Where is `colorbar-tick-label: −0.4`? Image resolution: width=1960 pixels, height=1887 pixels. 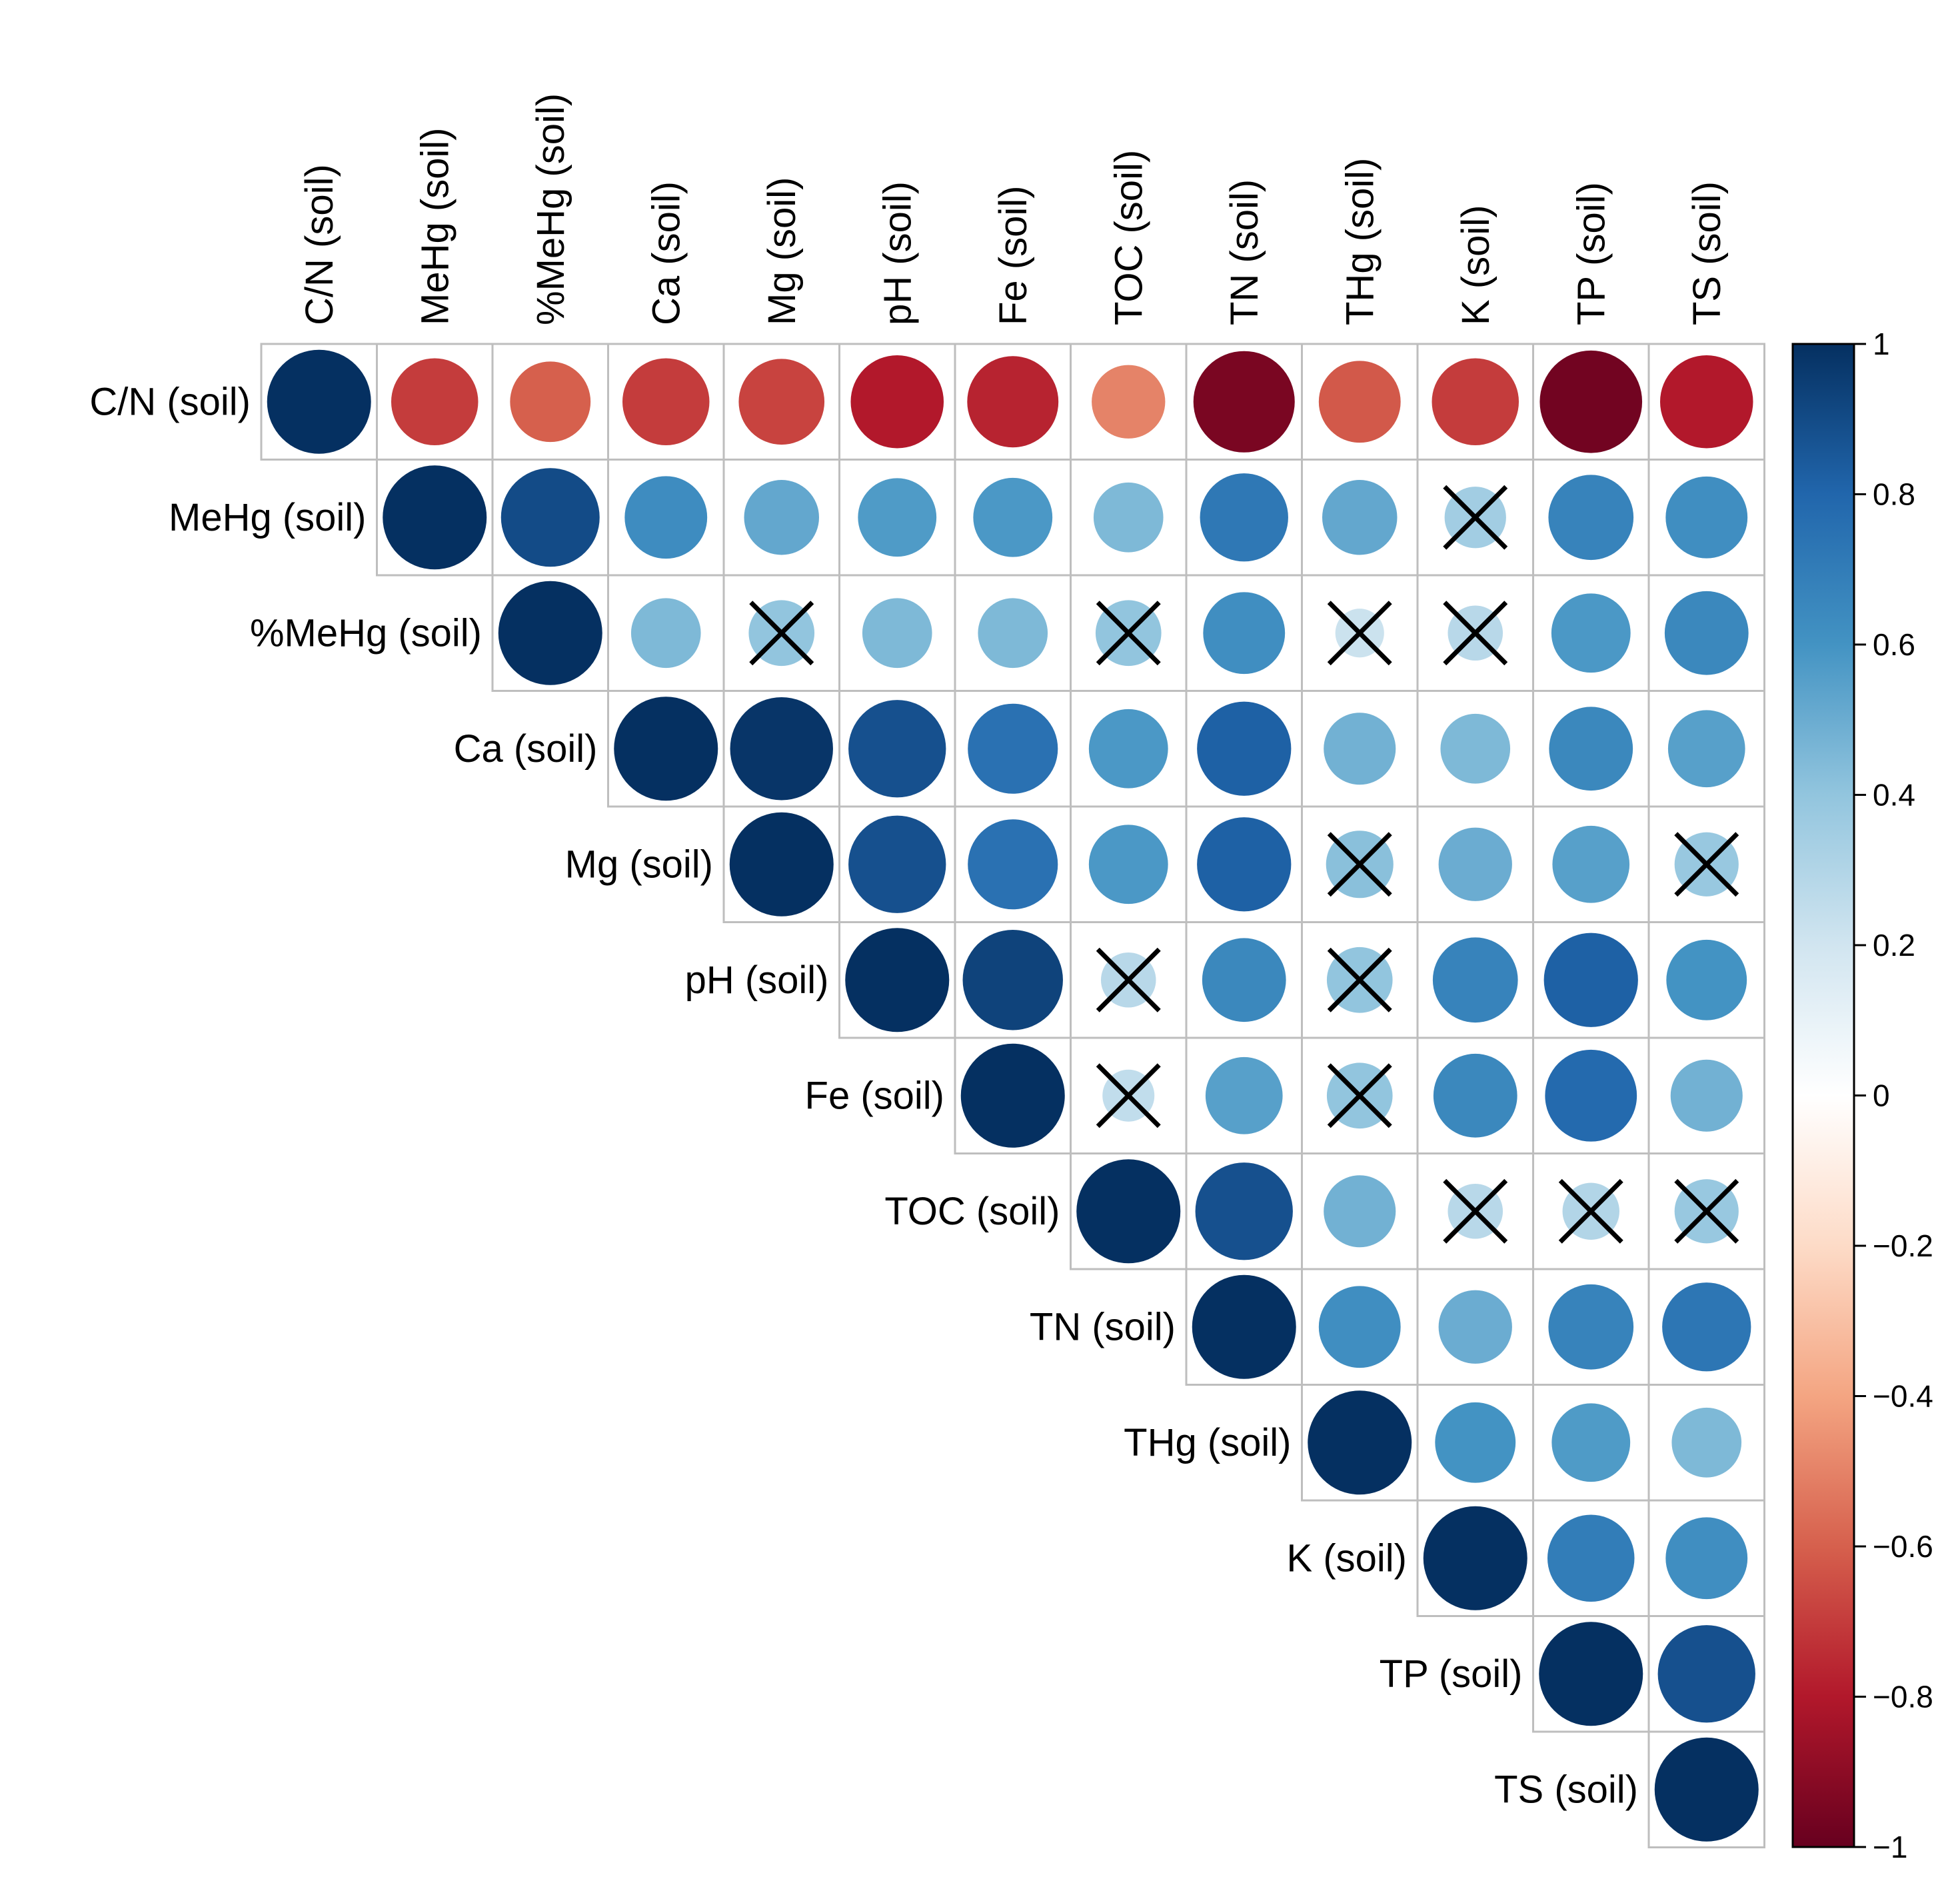
colorbar-tick-label: −0.4 is located at coordinates (1903, 1396).